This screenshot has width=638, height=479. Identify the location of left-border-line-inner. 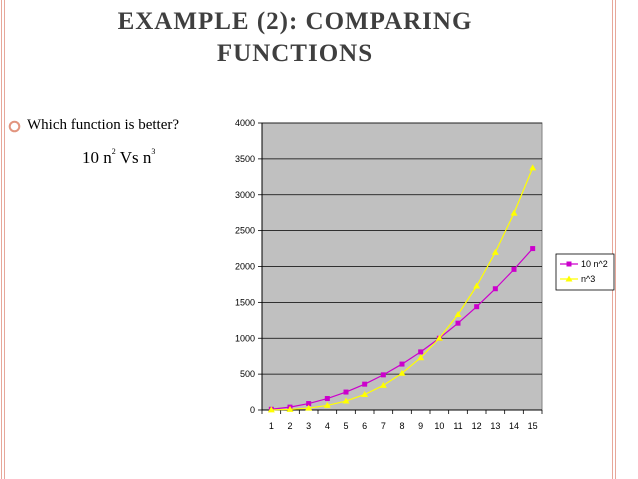
(4, 239).